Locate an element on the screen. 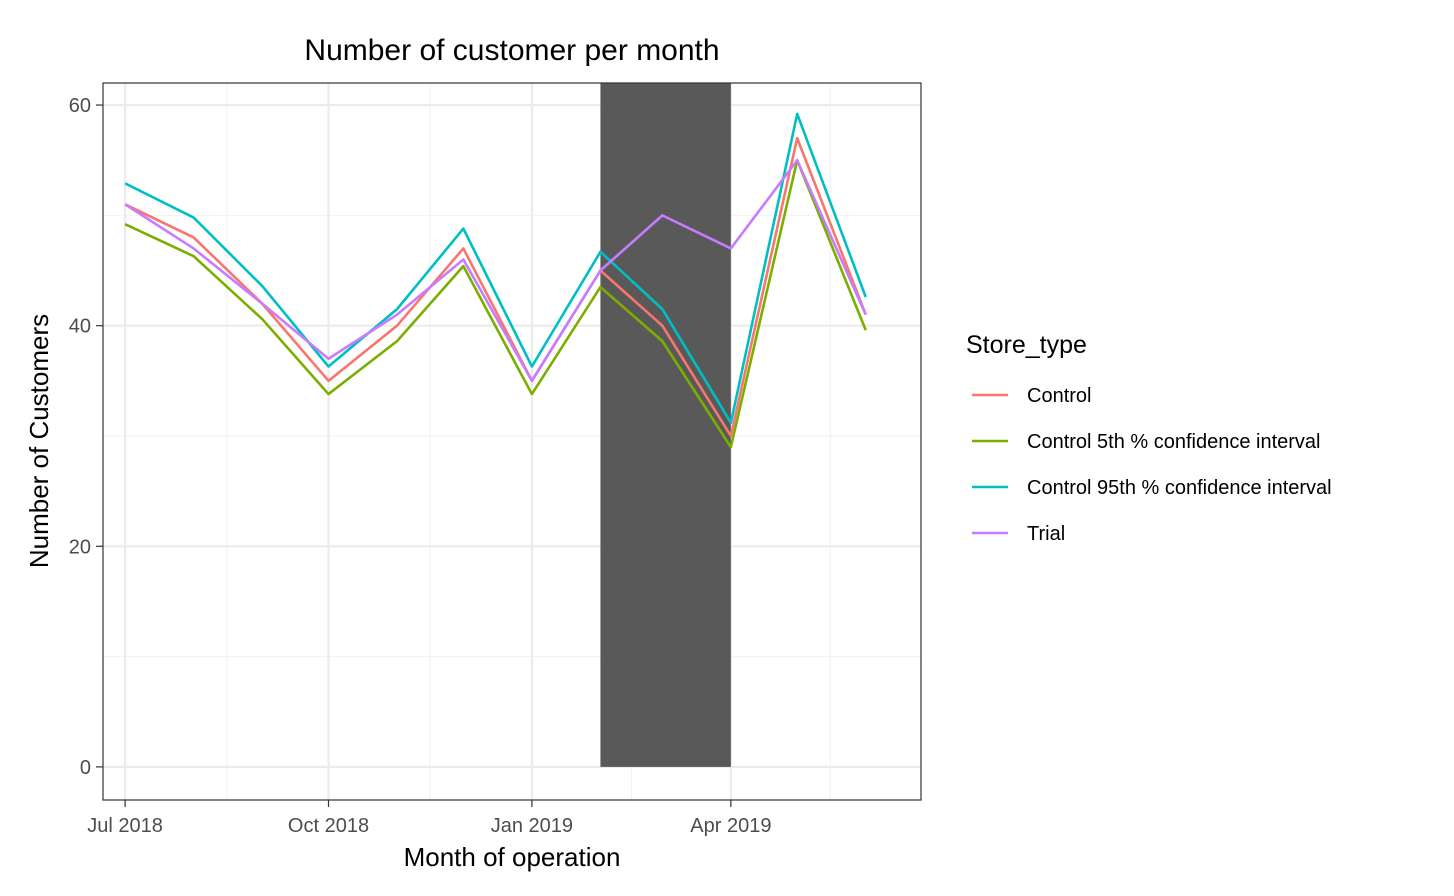 This screenshot has height=896, width=1454. legend-title: Store_type is located at coordinates (1026, 345).